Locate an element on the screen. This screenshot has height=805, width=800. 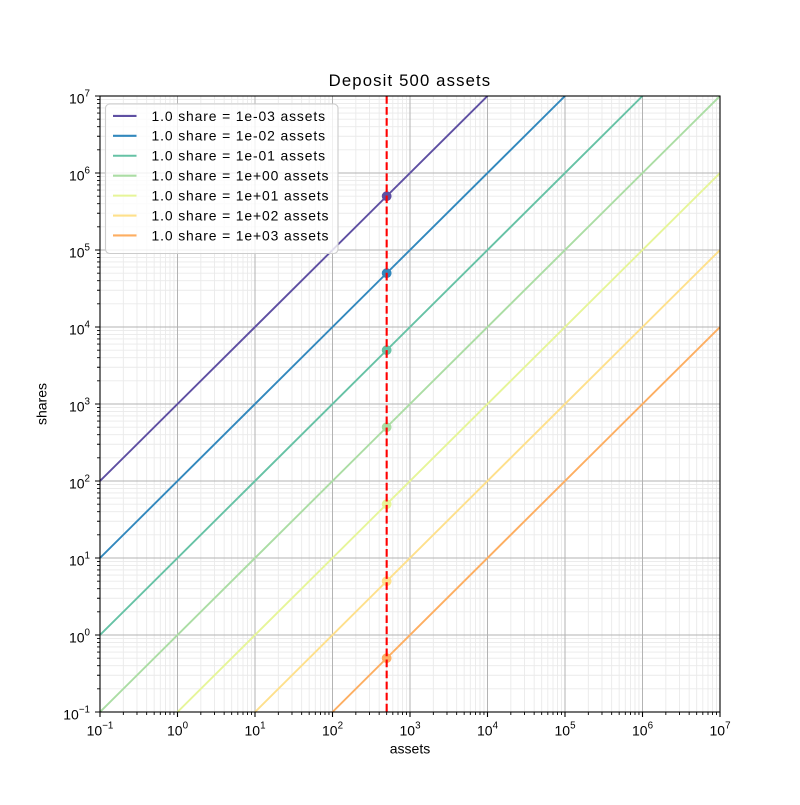
svg-text: 1.0 share = 1e-02 assets is located at coordinates (239, 136).